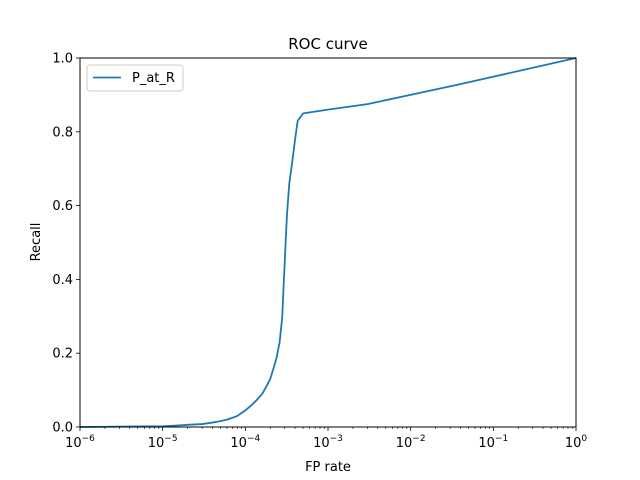 Image resolution: width=640 pixels, height=480 pixels. I want to click on y-axis-label: Recall, so click(36, 242).